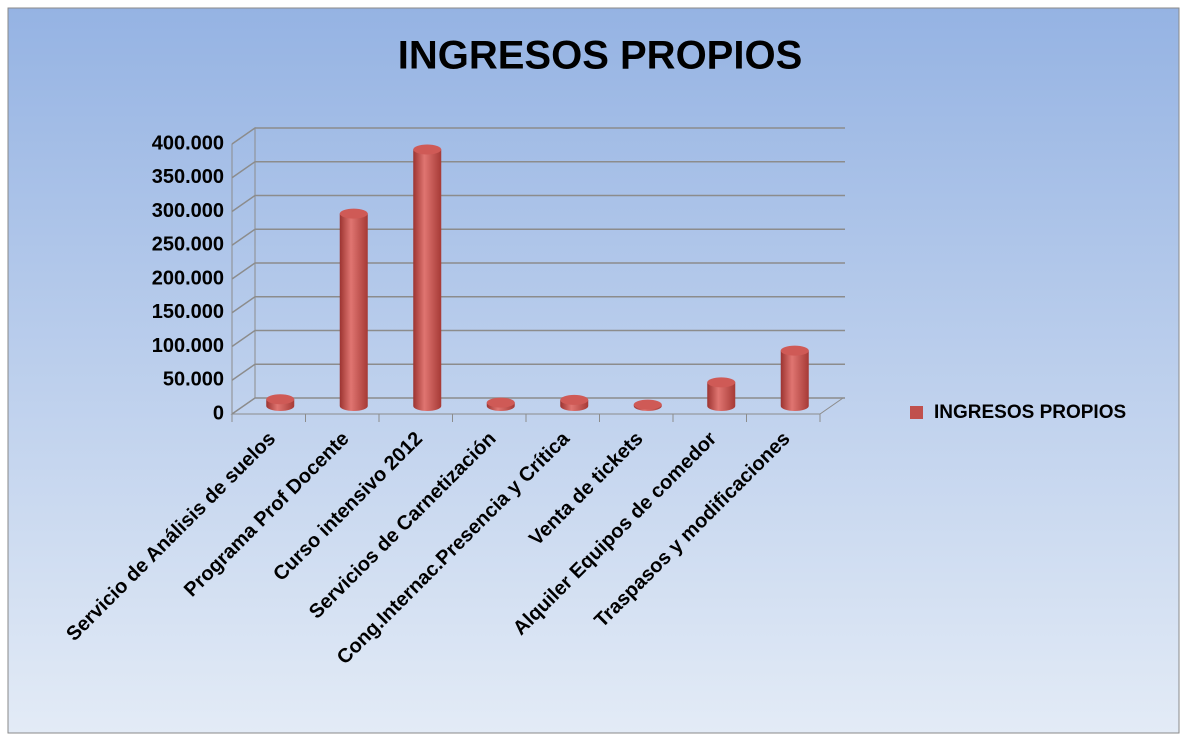 This screenshot has height=734, width=1180. Describe the element at coordinates (218, 413) in the screenshot. I see `y-tick-label: 0` at that location.